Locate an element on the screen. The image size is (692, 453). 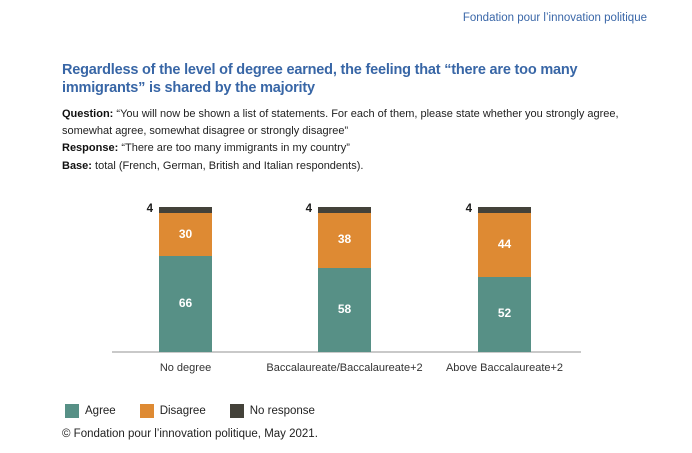
legend-label-no-response: No response is located at coordinates (282, 411).